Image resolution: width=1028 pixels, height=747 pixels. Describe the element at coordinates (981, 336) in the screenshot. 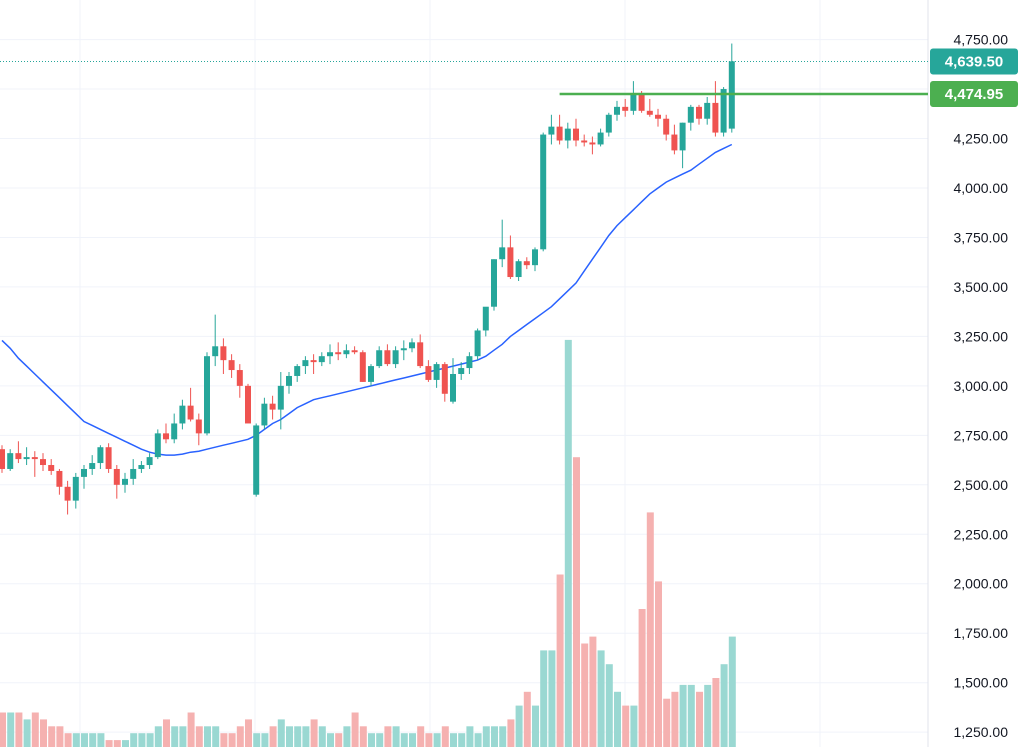

I see `price-axis-label: 3,250.00` at that location.